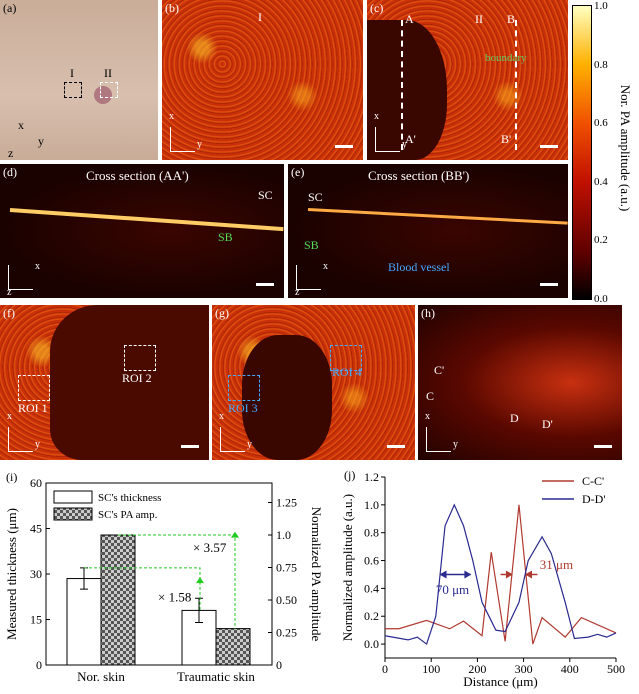  Describe the element at coordinates (601, 181) in the screenshot. I see `colorbar-tick: 0.4` at that location.